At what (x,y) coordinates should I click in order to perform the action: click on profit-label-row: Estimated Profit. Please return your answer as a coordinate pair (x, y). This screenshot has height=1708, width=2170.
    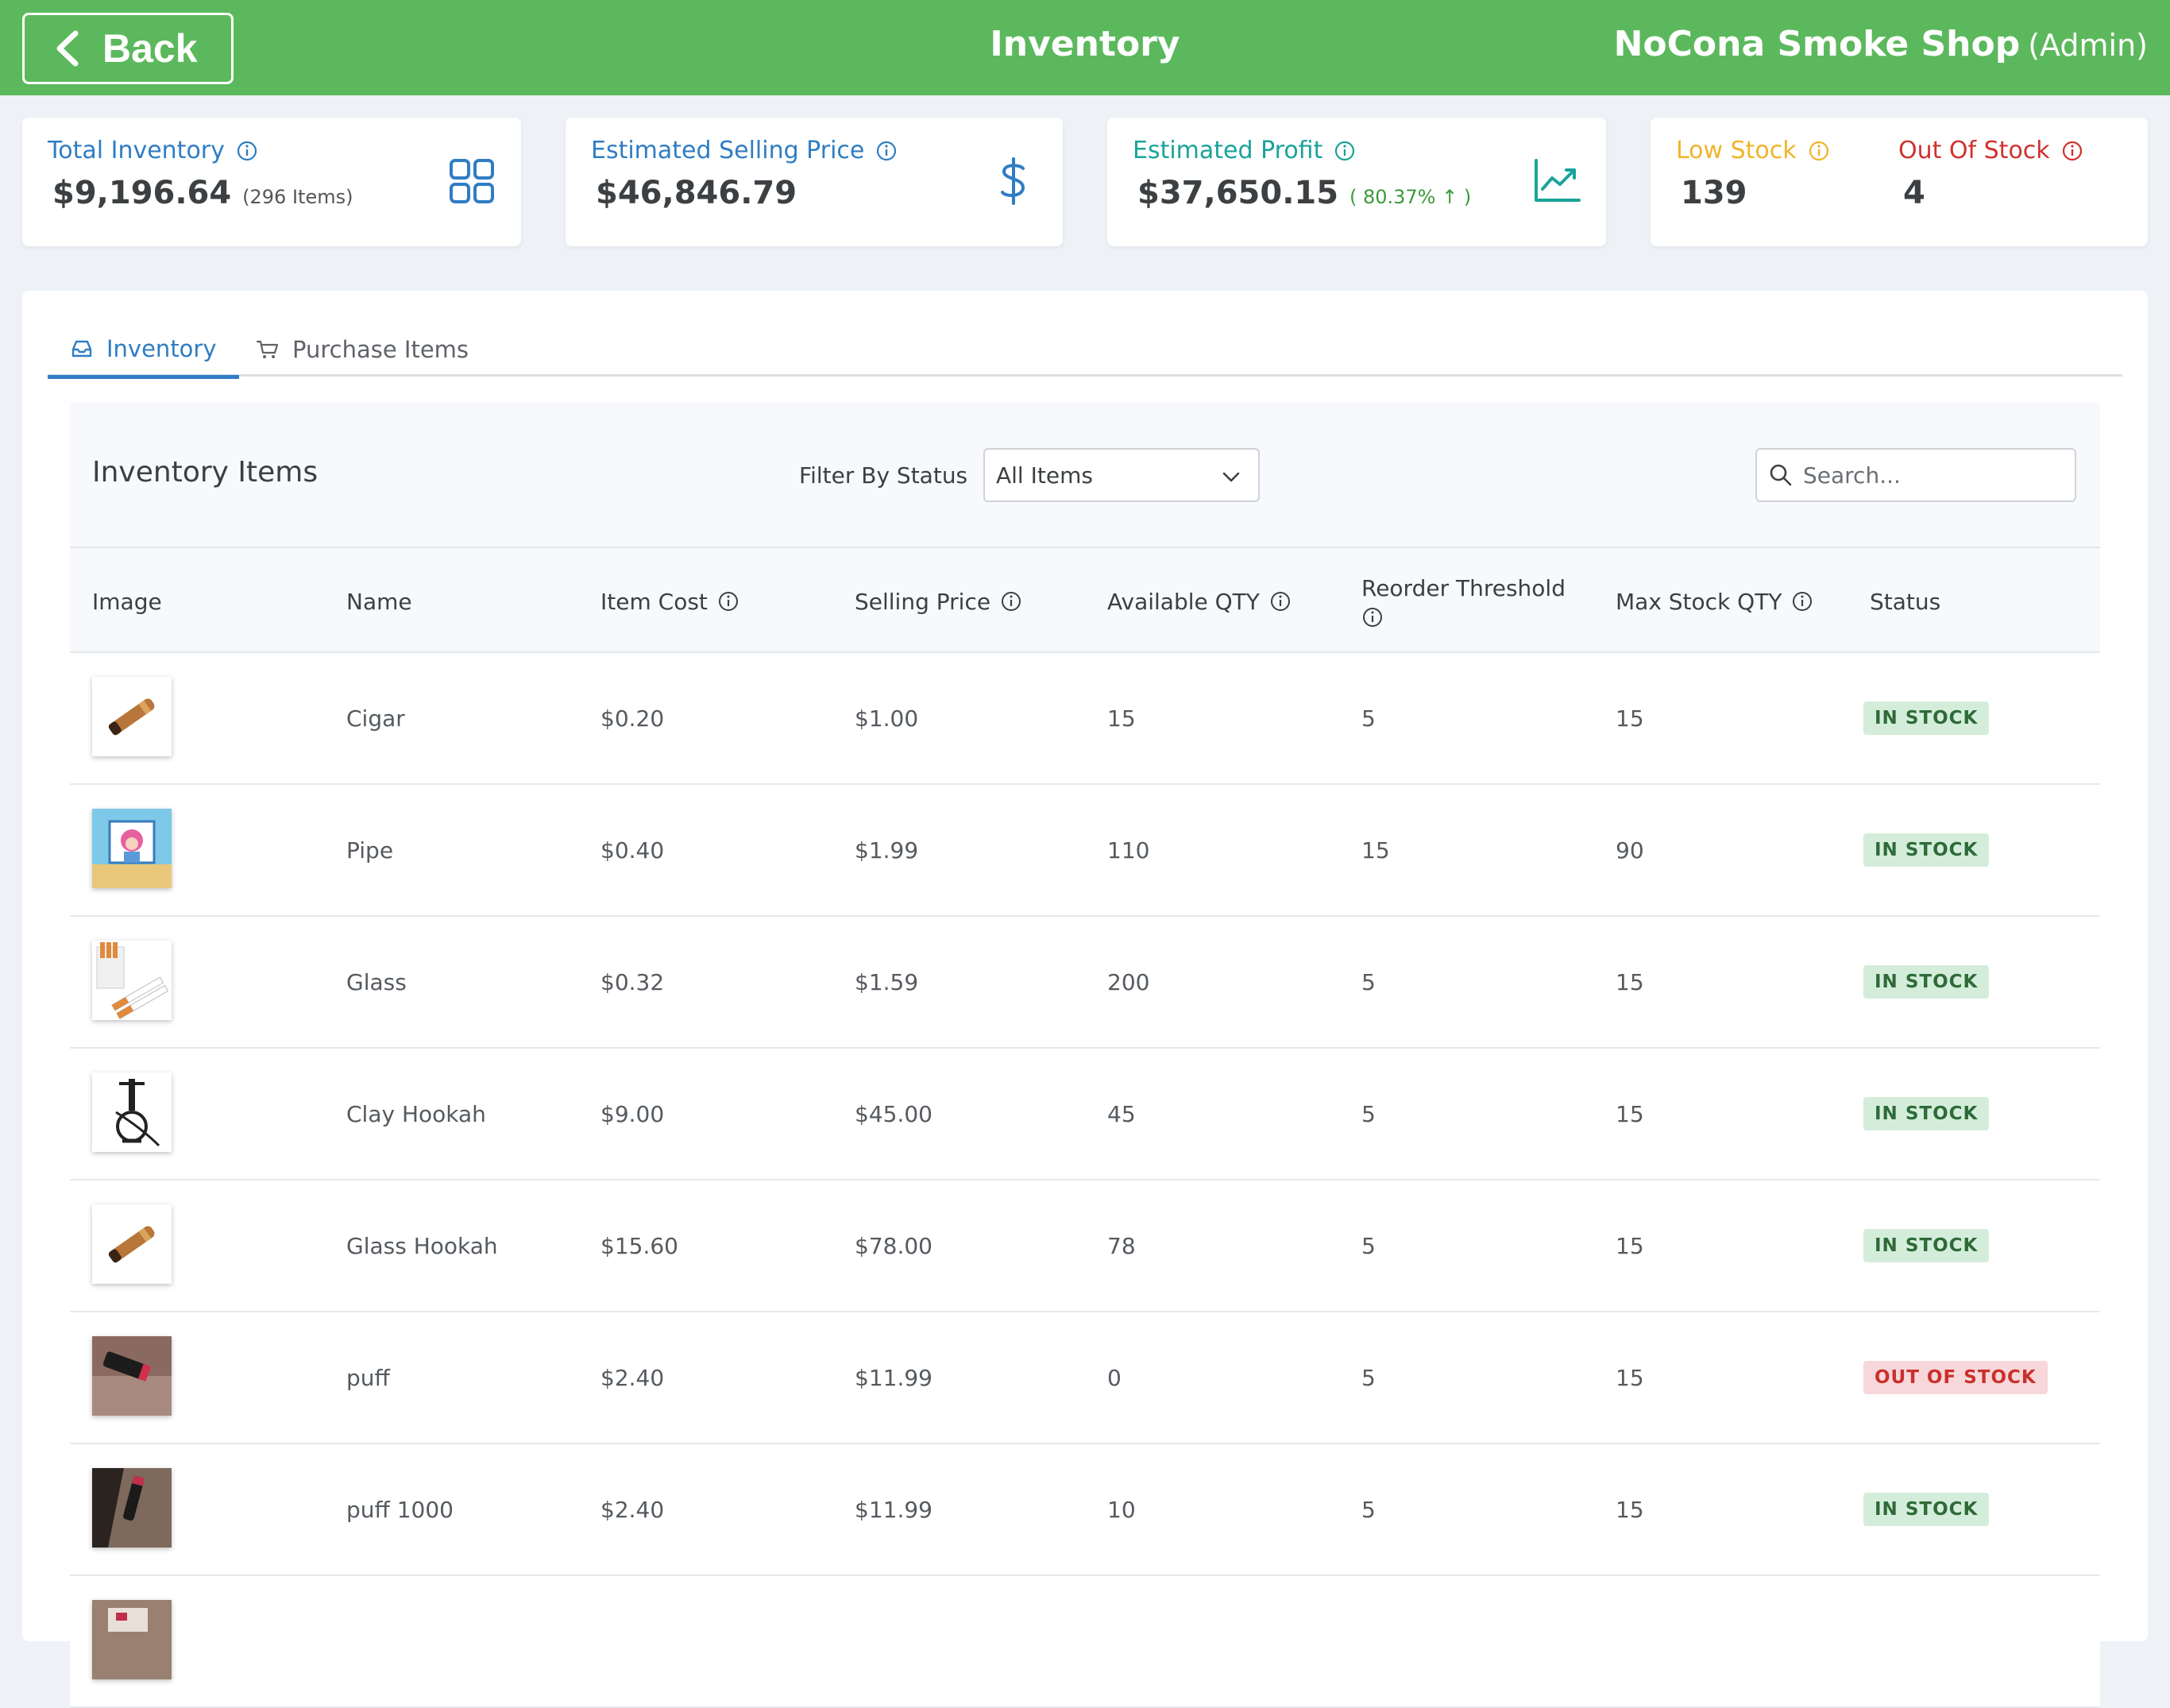
    Looking at the image, I should click on (1244, 150).